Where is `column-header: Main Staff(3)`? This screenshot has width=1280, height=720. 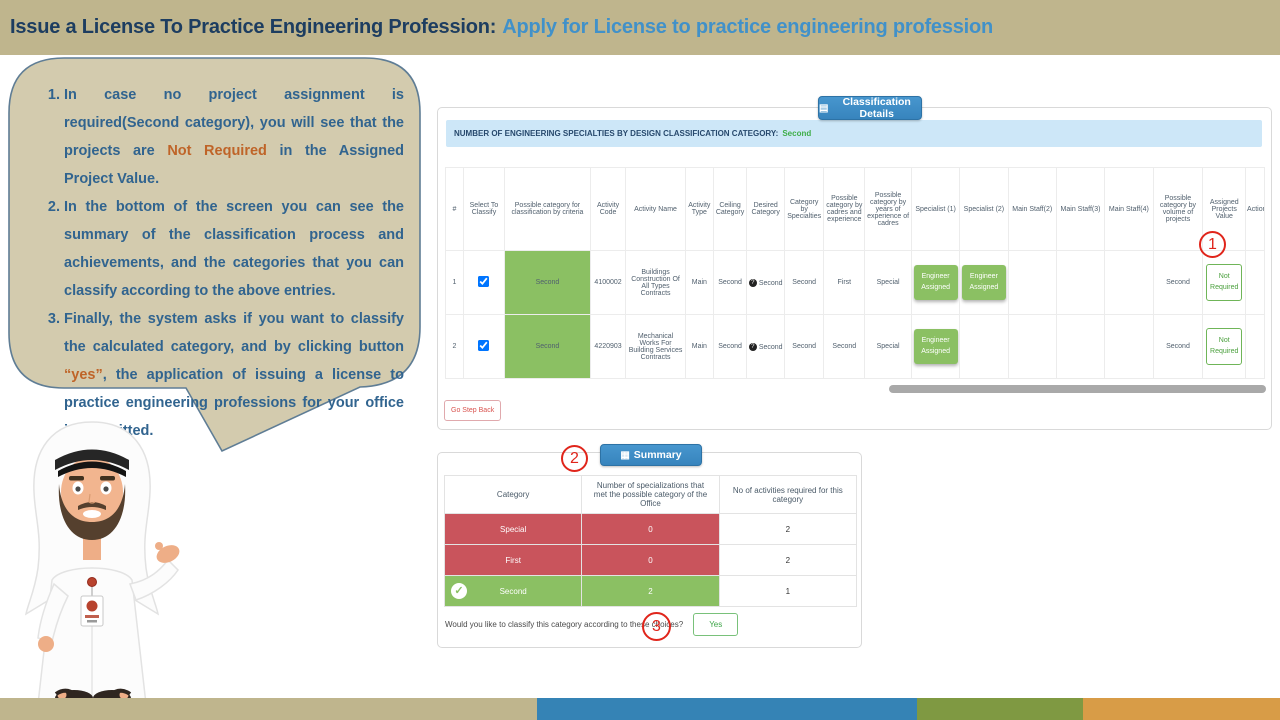 column-header: Main Staff(3) is located at coordinates (1080, 209).